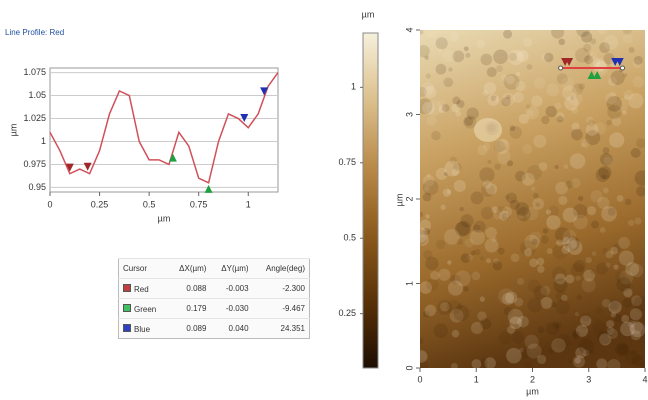 The height and width of the screenshot is (400, 648). I want to click on cell-text: ΔX(µm), so click(193, 268).